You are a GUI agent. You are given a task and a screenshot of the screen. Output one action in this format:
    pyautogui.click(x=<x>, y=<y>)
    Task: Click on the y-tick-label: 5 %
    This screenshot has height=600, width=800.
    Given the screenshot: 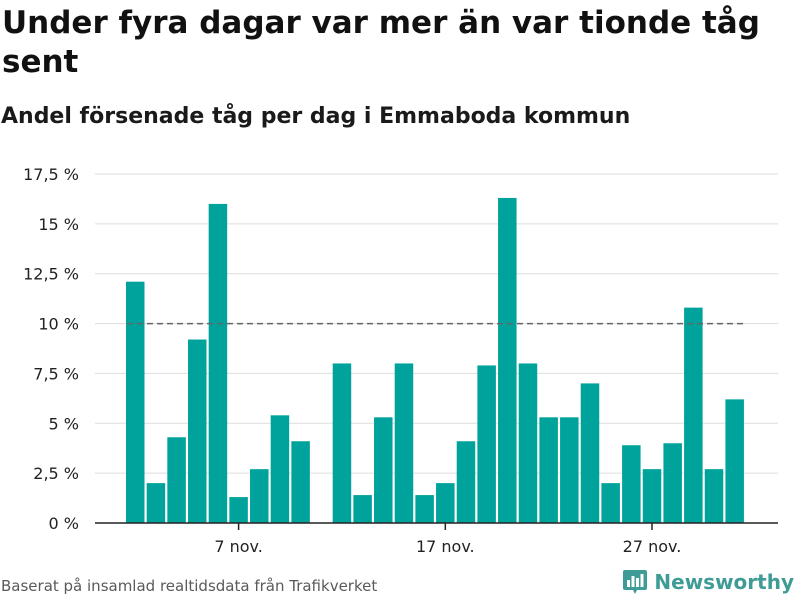 What is the action you would take?
    pyautogui.click(x=64, y=423)
    